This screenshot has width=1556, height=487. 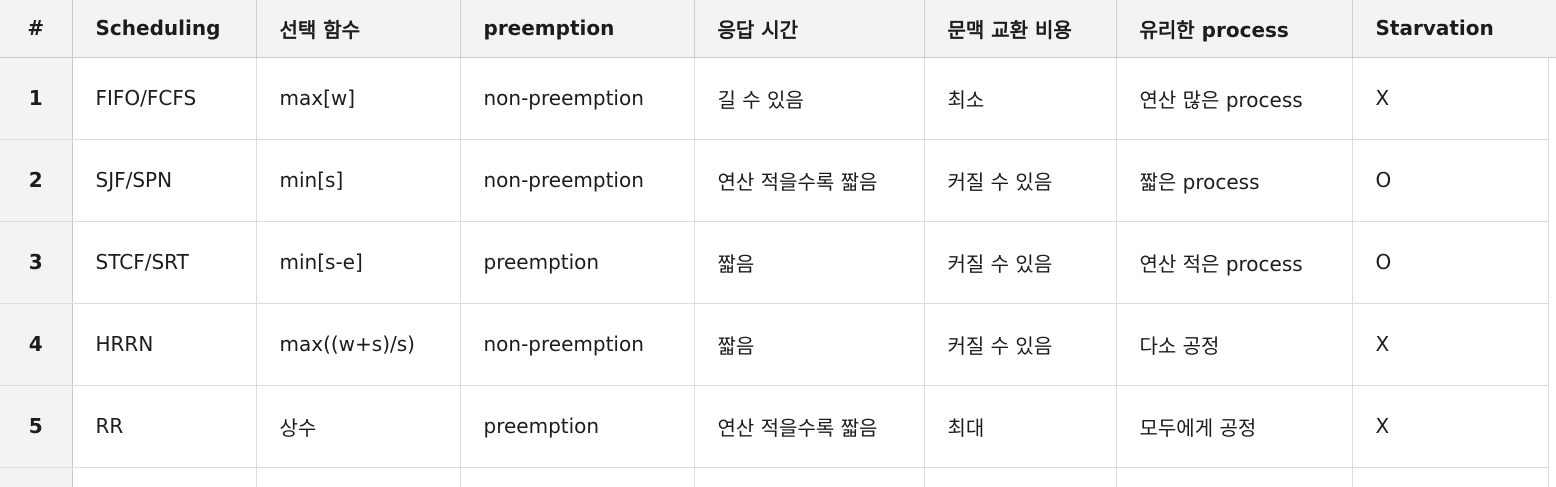 What do you see at coordinates (1234, 180) in the screenshot?
I see `table-cell: 짧은 process` at bounding box center [1234, 180].